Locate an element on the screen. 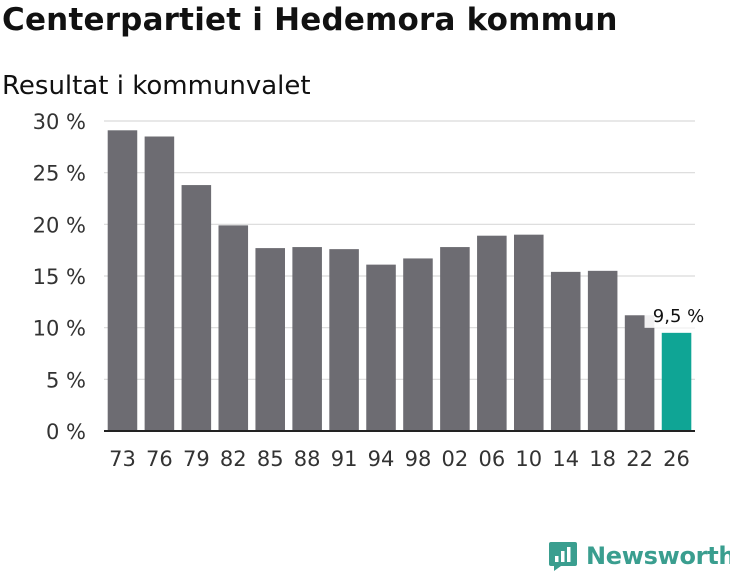  x-tick-label: 79 is located at coordinates (196, 459).